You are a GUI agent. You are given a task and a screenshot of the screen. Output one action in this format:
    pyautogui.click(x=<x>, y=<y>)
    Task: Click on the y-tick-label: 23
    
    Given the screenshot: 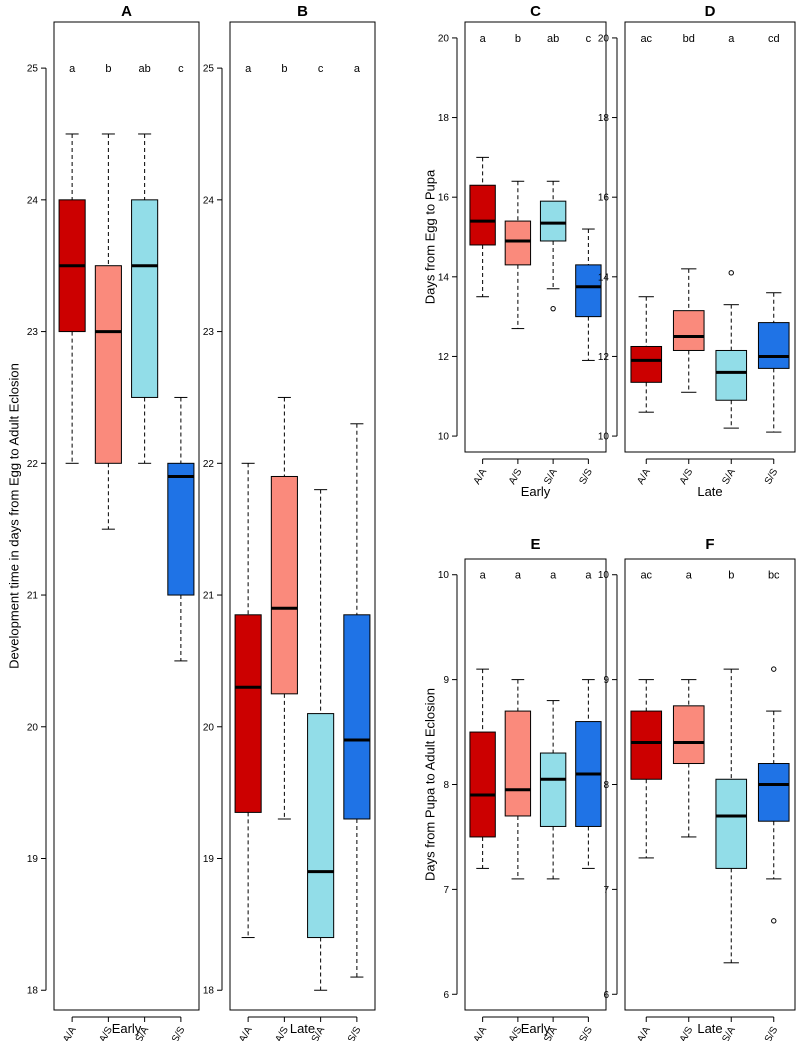 What is the action you would take?
    pyautogui.click(x=33, y=332)
    